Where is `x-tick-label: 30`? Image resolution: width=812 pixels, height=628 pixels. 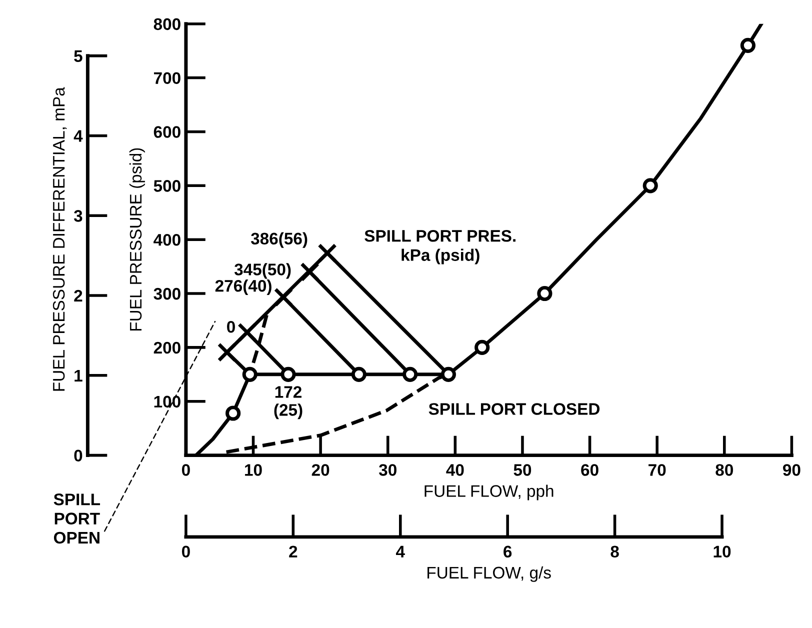
x-tick-label: 30 is located at coordinates (387, 470).